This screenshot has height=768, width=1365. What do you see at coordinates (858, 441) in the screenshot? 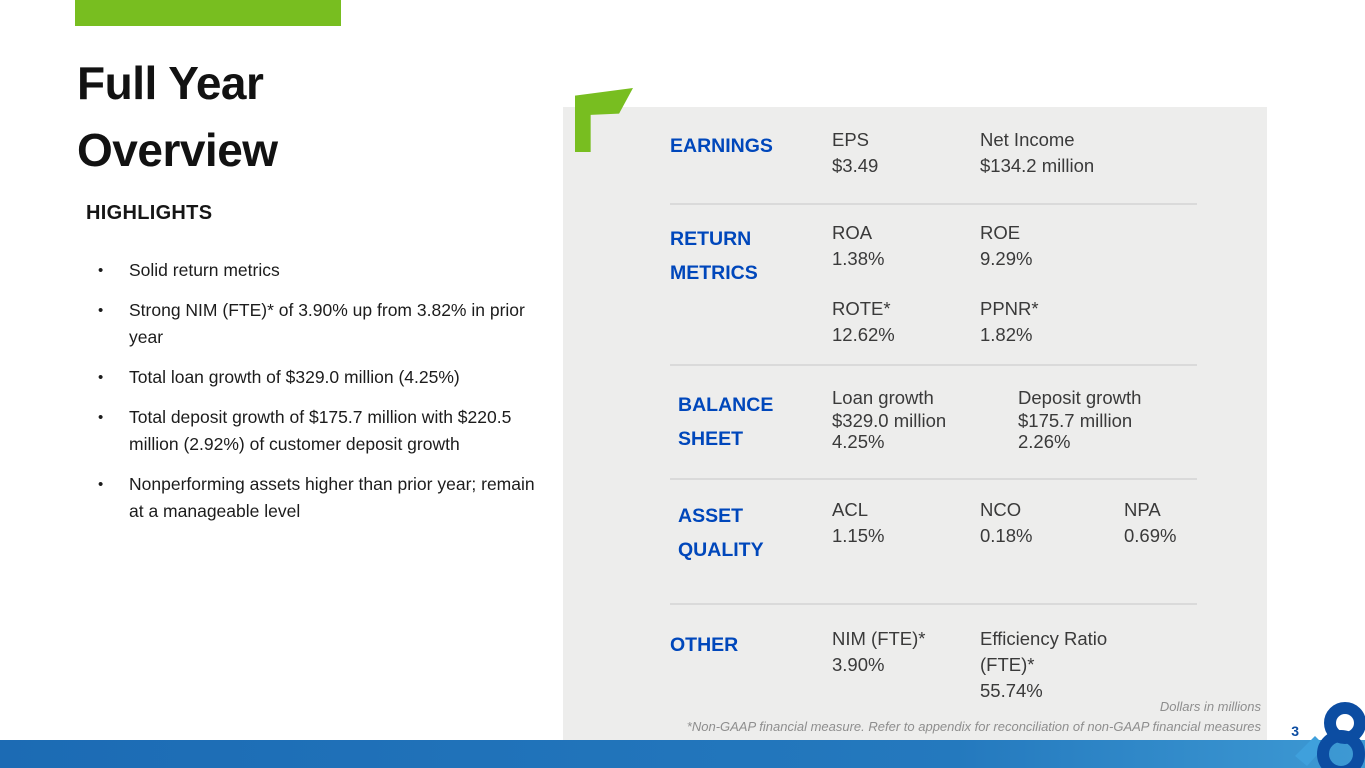
I see `metric-change: 4.25%` at bounding box center [858, 441].